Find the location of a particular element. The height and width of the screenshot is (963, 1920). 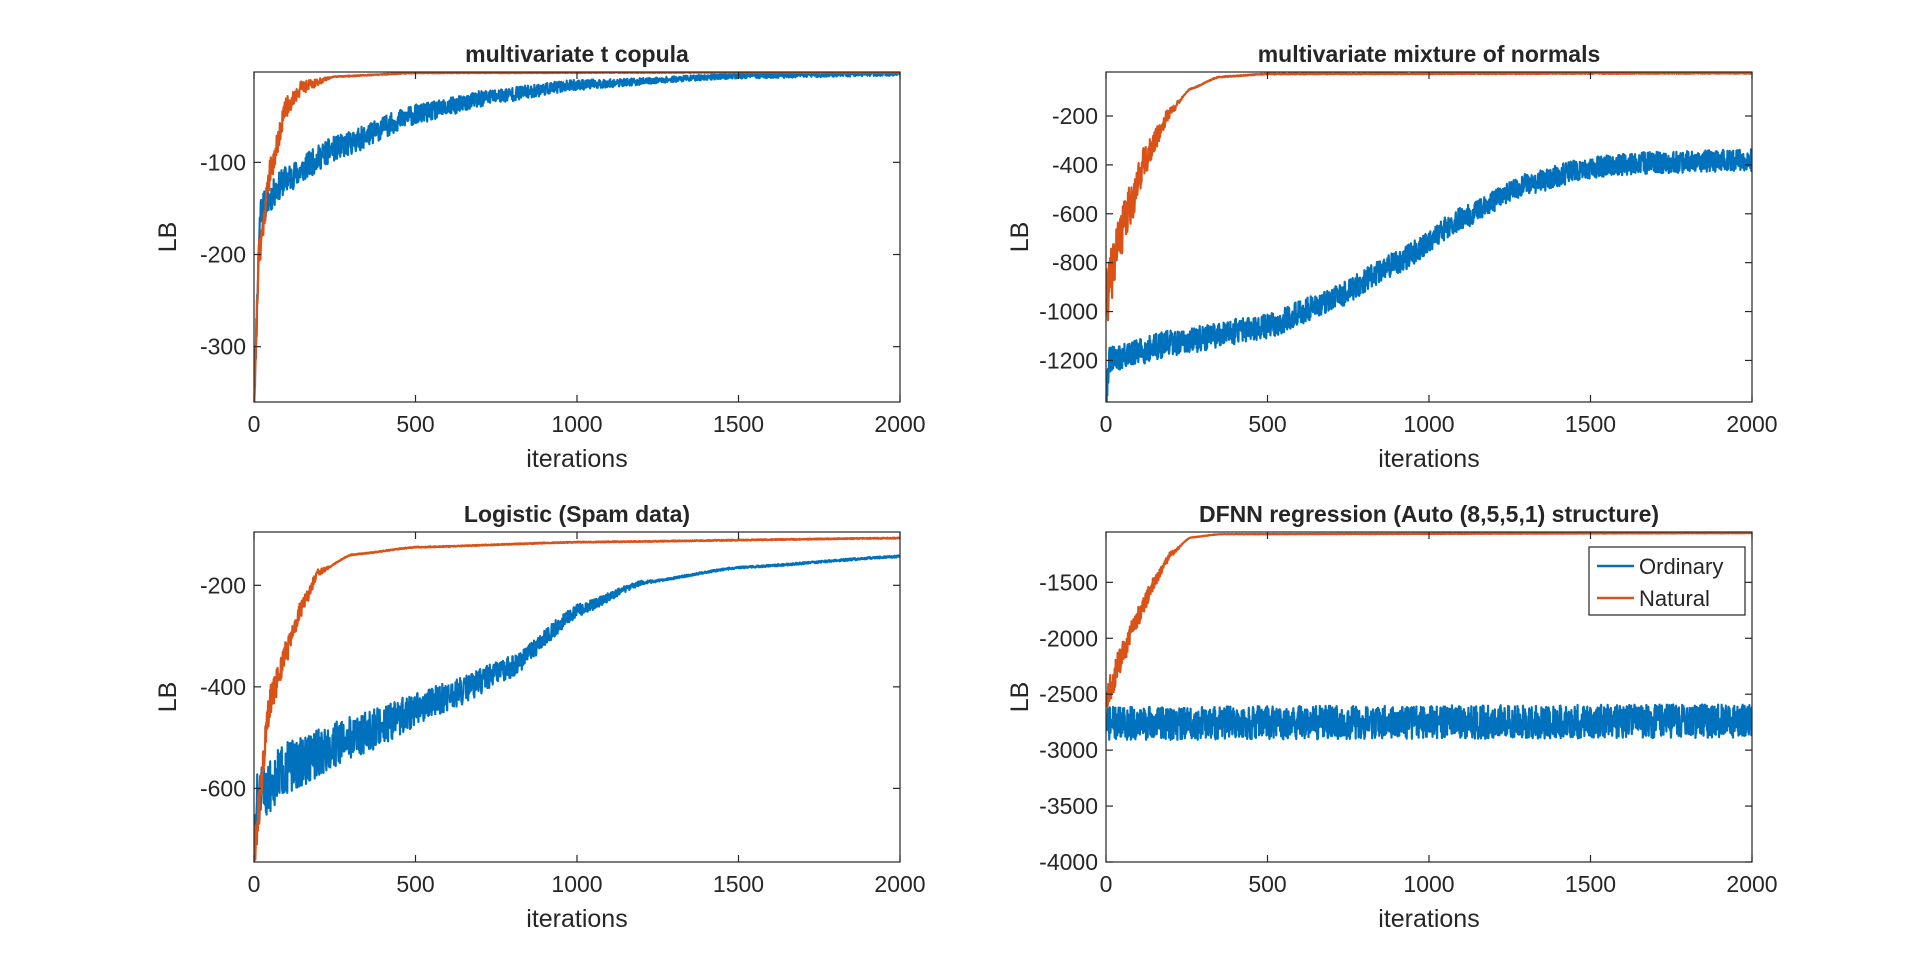

series-group is located at coordinates (577, 699).